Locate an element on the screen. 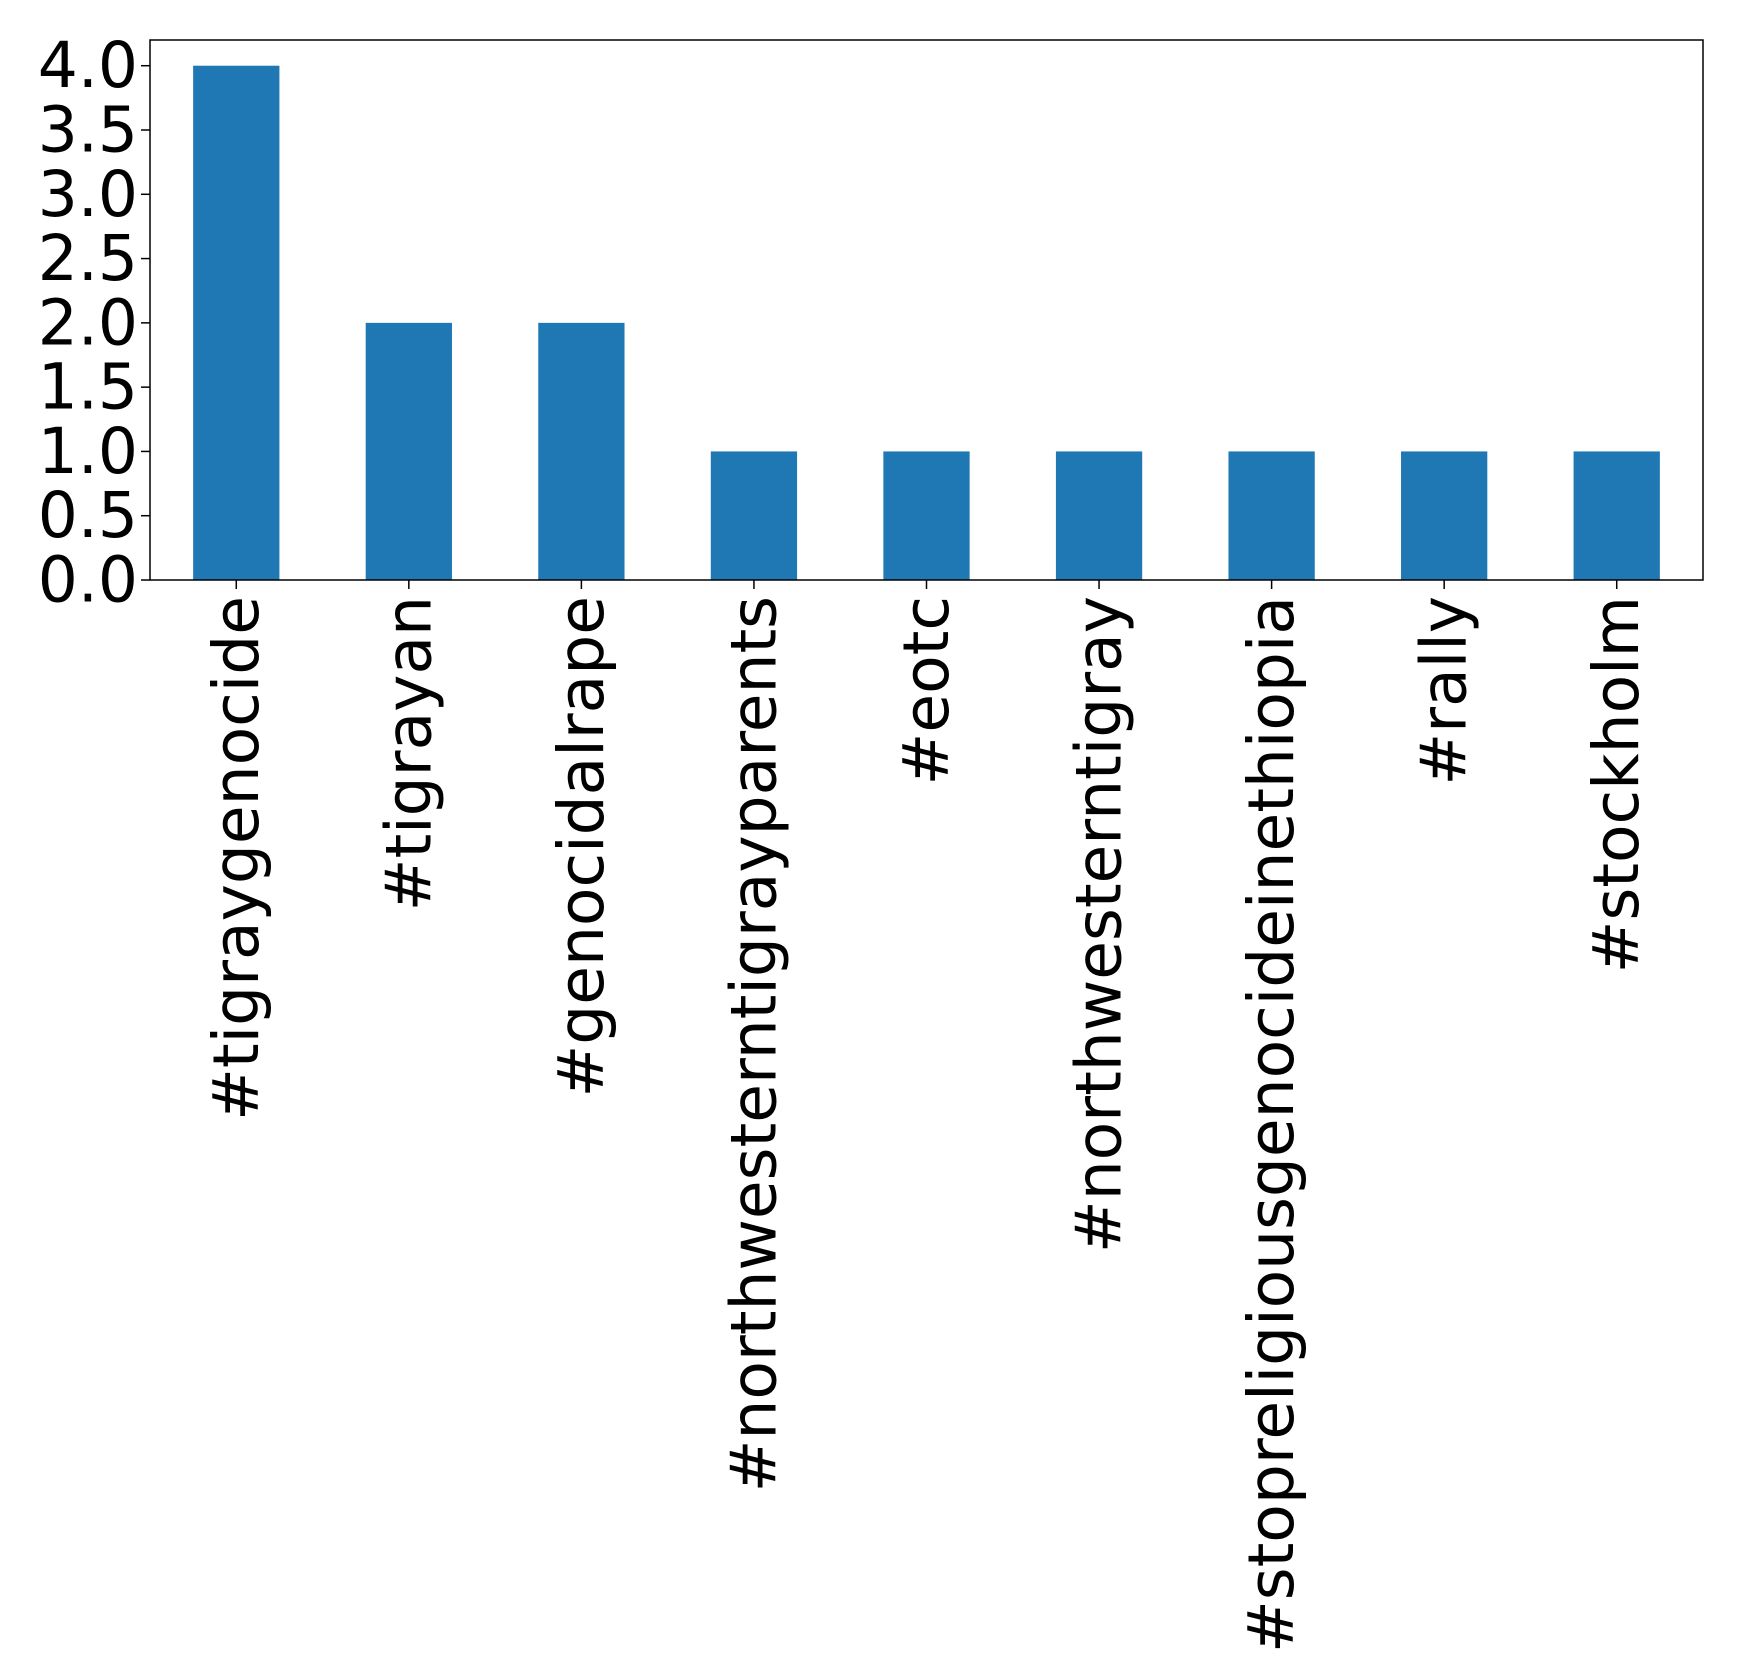 This screenshot has width=1739, height=1676. y-tick-label: 4.0 is located at coordinates (88, 65).